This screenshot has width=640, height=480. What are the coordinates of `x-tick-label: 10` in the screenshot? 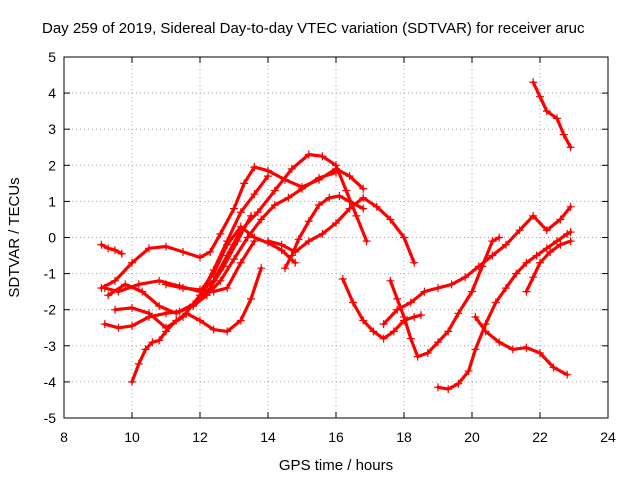 It's located at (132, 437).